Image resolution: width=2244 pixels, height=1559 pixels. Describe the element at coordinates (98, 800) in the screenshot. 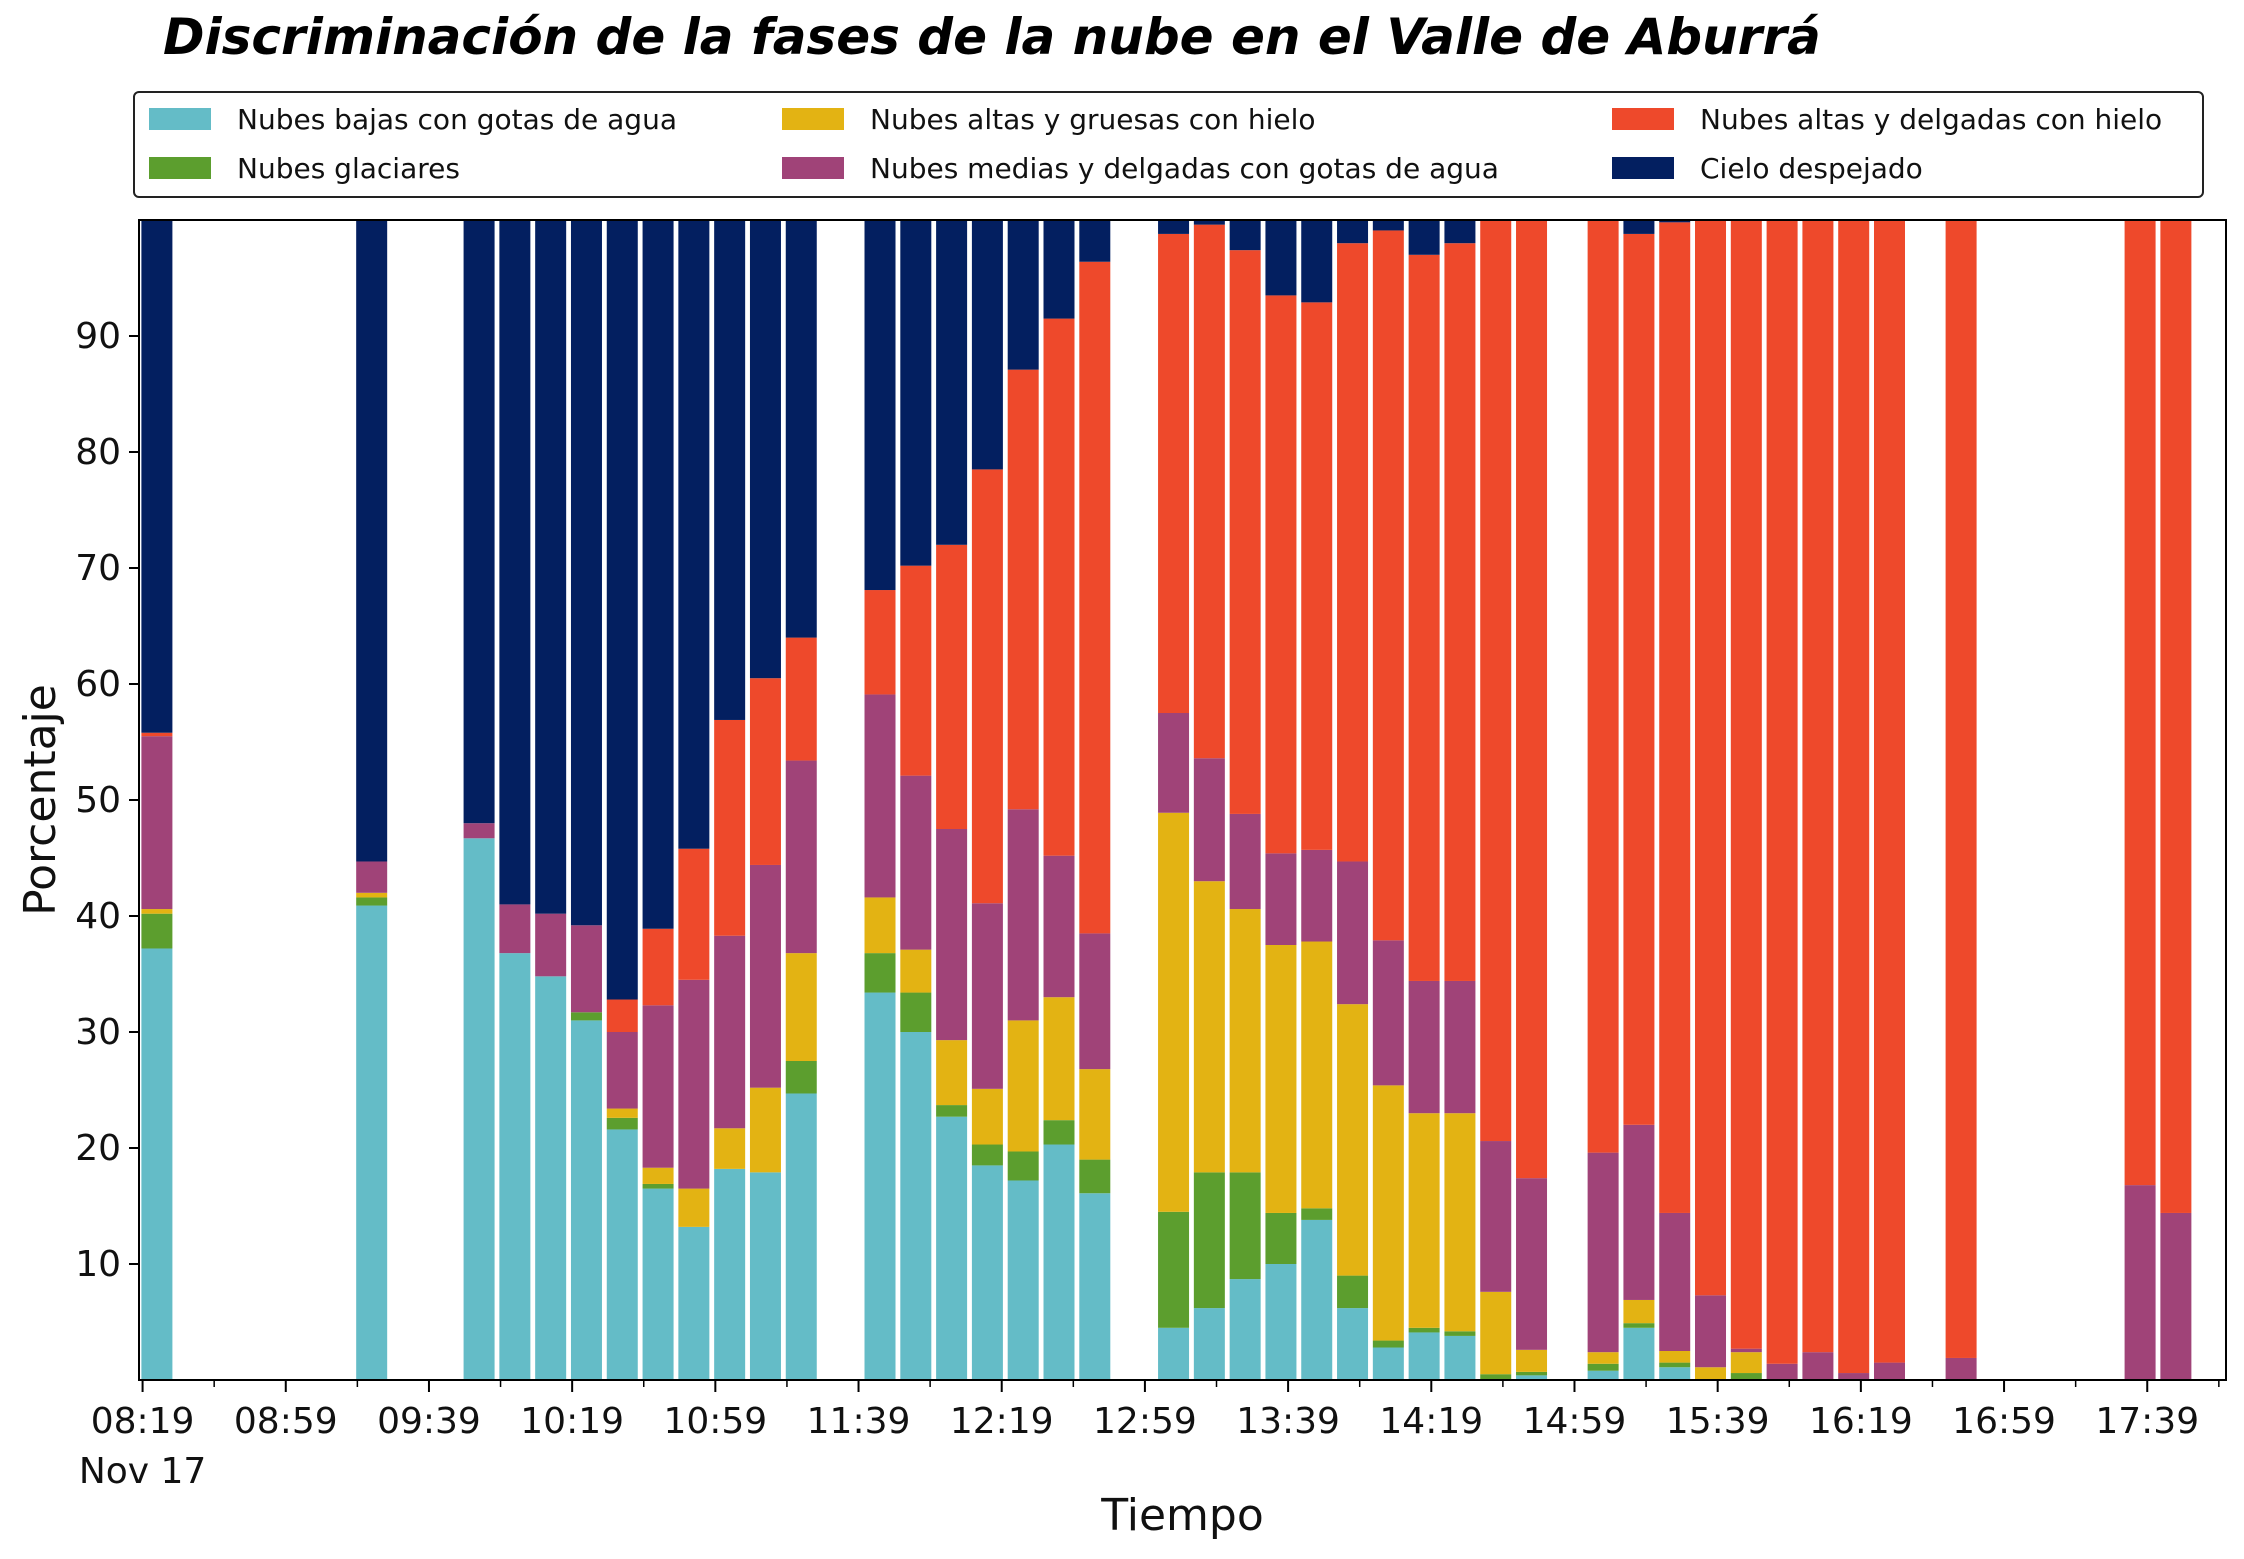

I see `y-tick-label: 50` at that location.